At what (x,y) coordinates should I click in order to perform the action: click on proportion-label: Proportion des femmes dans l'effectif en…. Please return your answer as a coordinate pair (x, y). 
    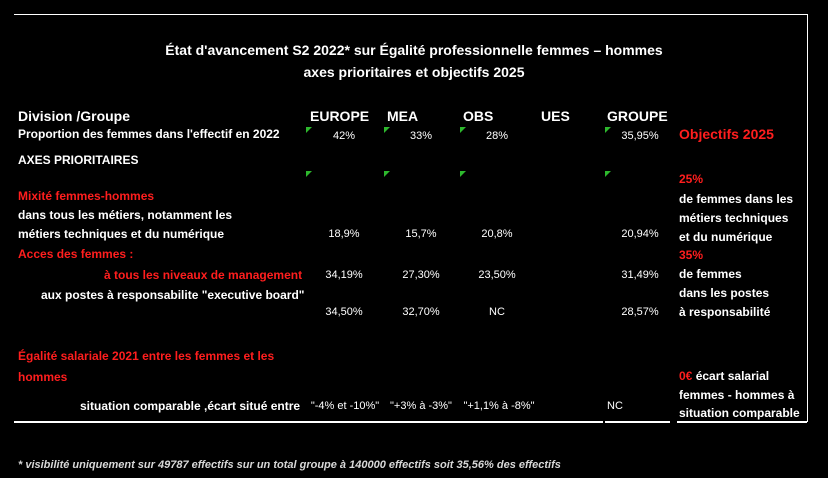
    Looking at the image, I should click on (149, 134).